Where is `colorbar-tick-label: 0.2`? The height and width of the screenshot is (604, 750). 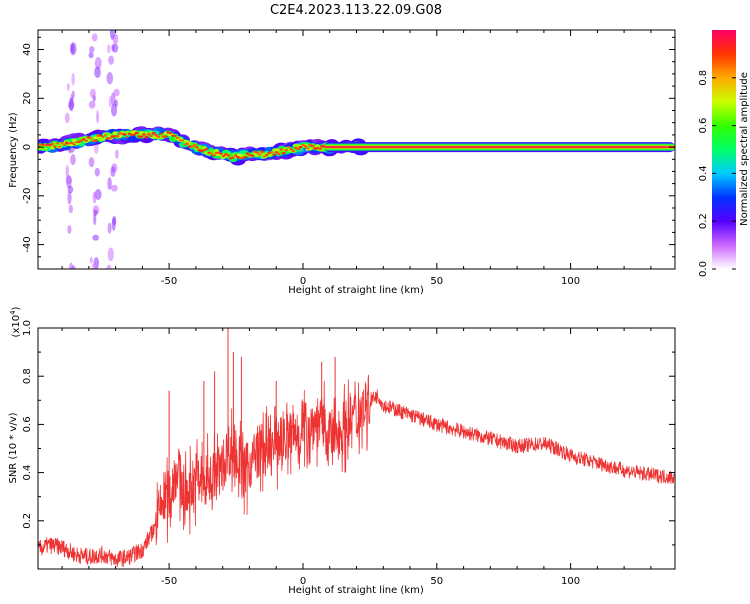
colorbar-tick-label: 0.2 is located at coordinates (703, 221).